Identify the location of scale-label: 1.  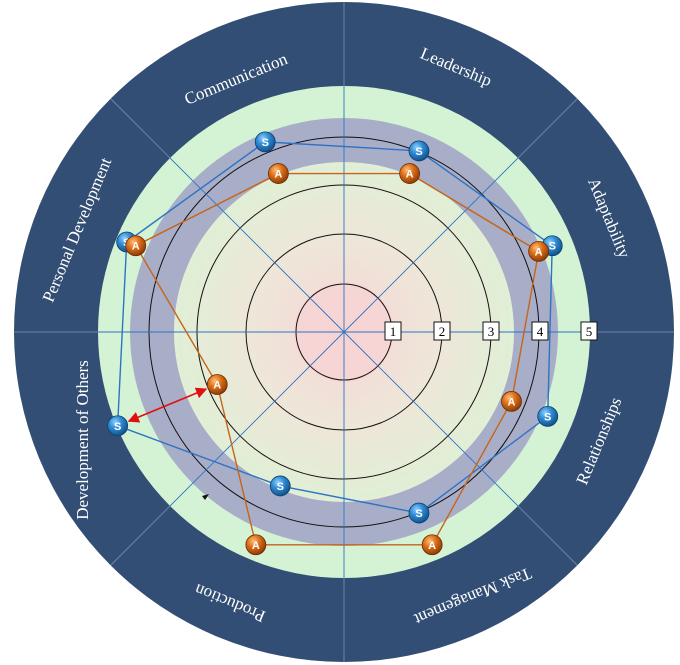
(393, 331).